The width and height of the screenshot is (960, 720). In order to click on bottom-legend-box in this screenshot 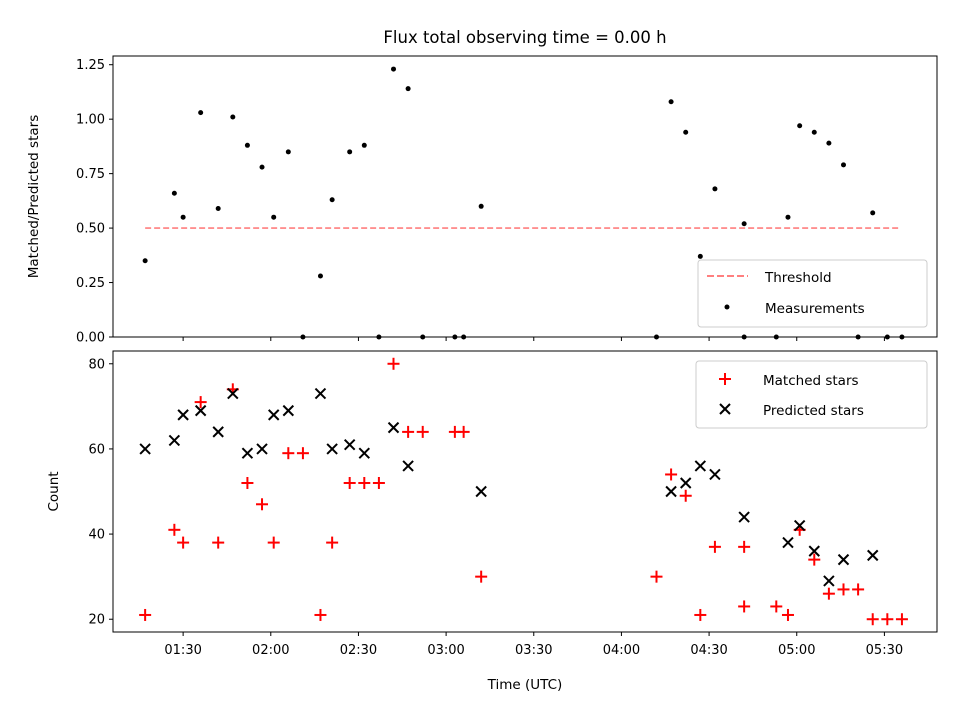, I will do `click(811, 394)`.